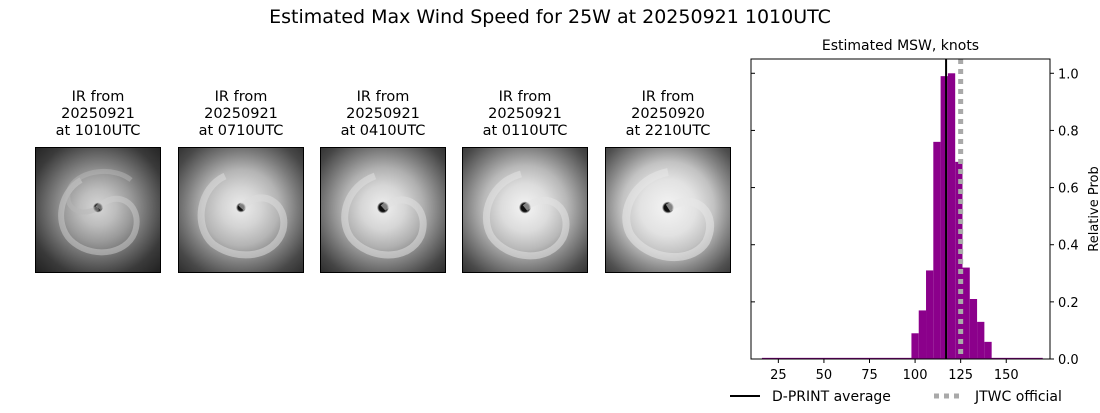 The height and width of the screenshot is (413, 1100). I want to click on ir-panel-title: IR from 20250920 at 2210UTC, so click(668, 114).